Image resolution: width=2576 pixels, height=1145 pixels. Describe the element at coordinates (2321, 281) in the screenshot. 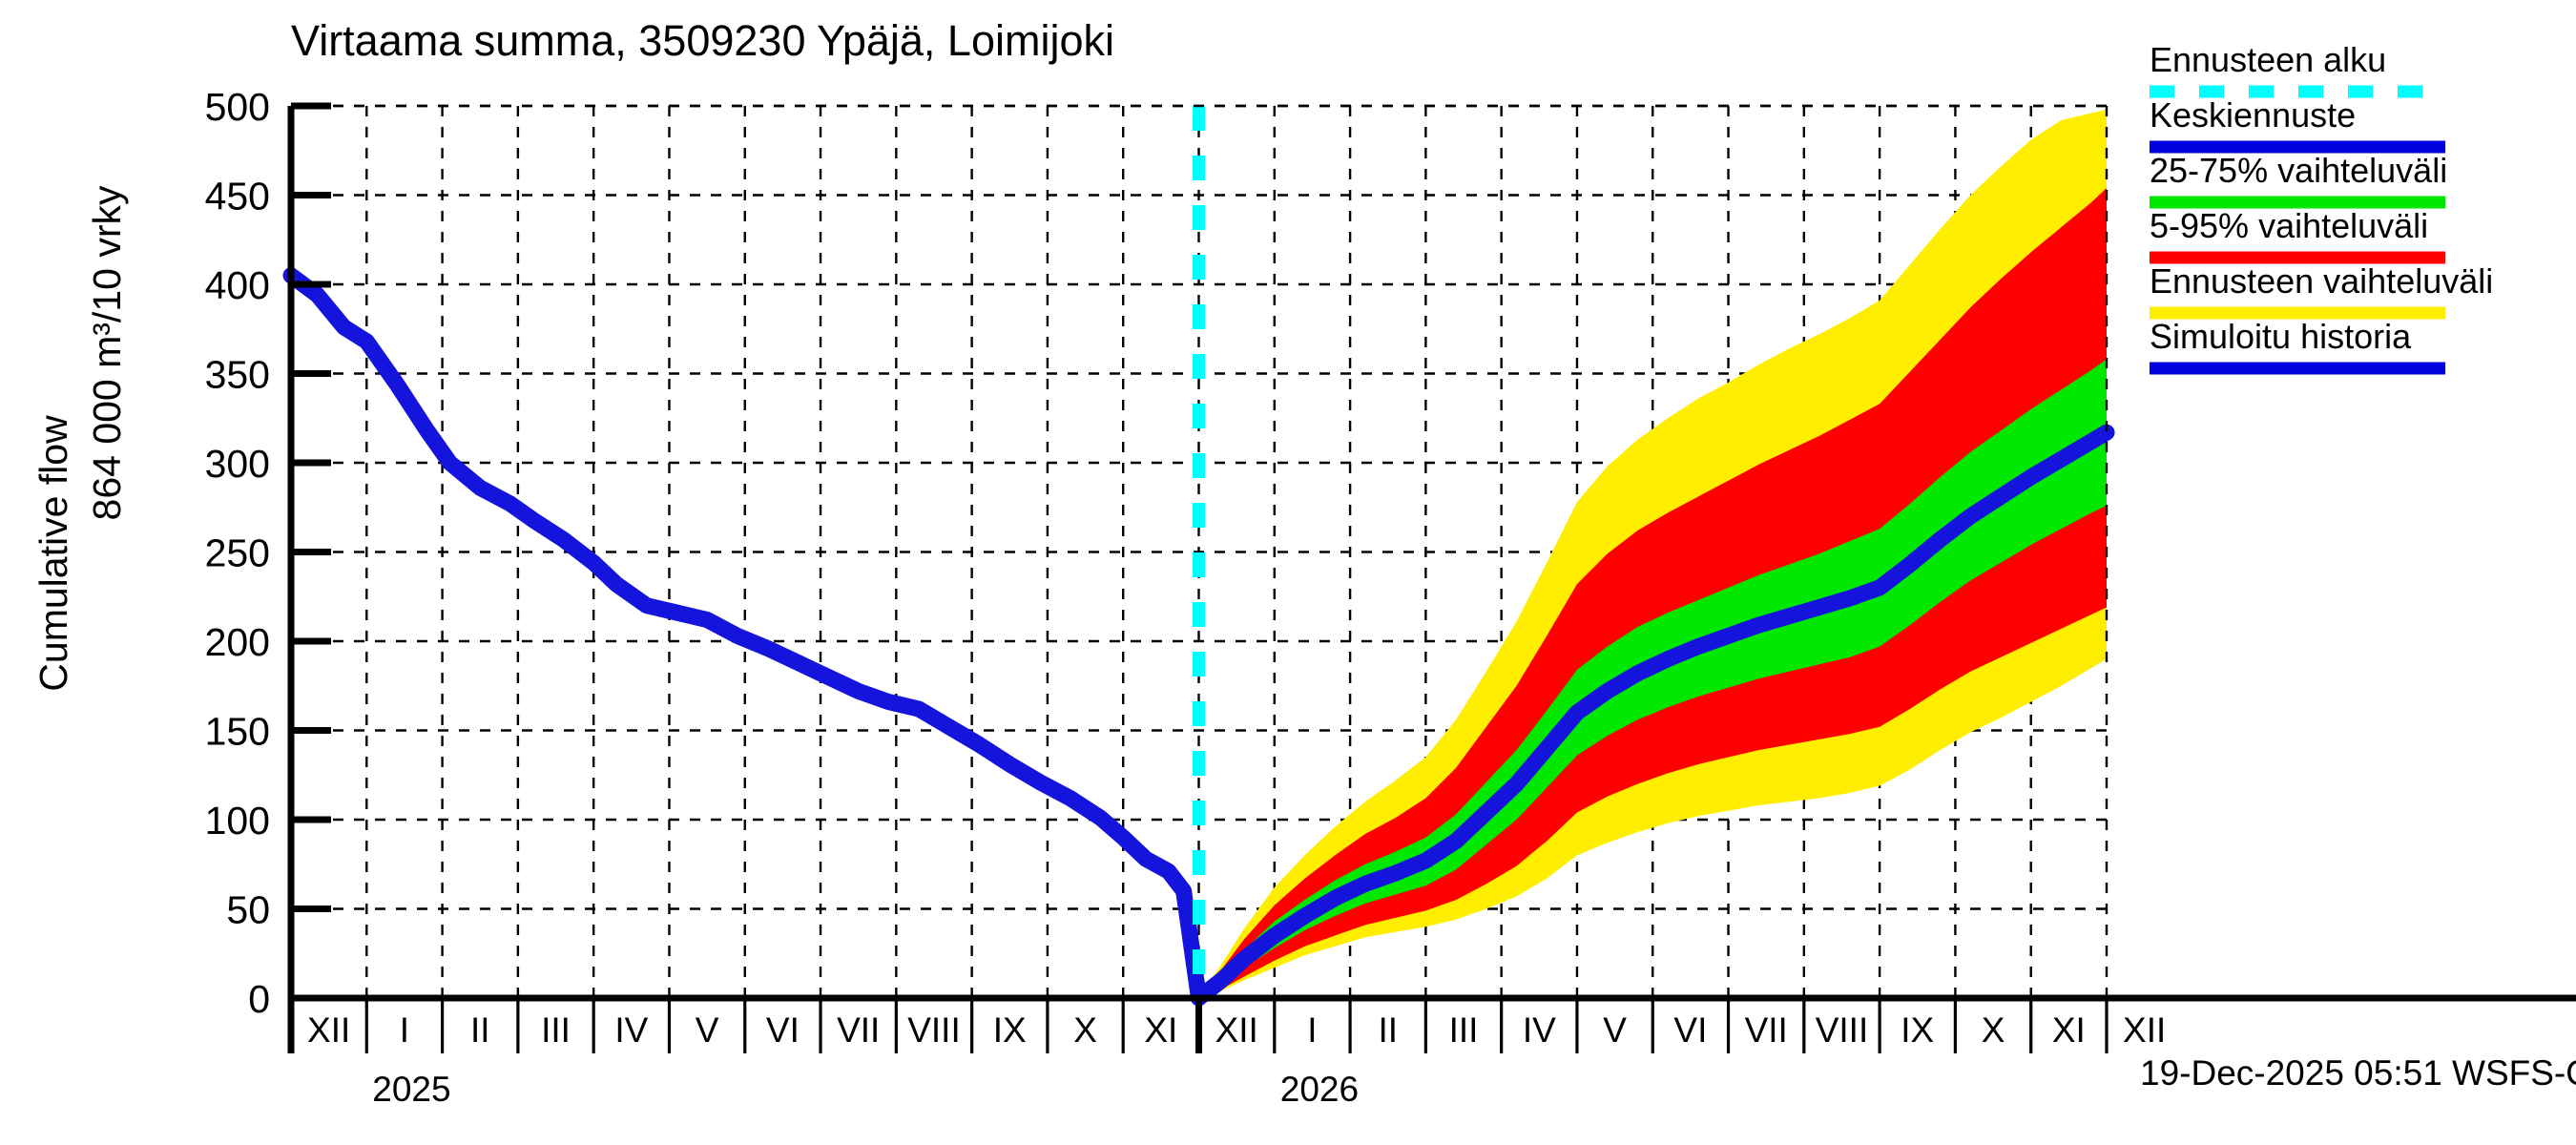

I see `legend-label: Ennusteen vaihteluväli` at that location.